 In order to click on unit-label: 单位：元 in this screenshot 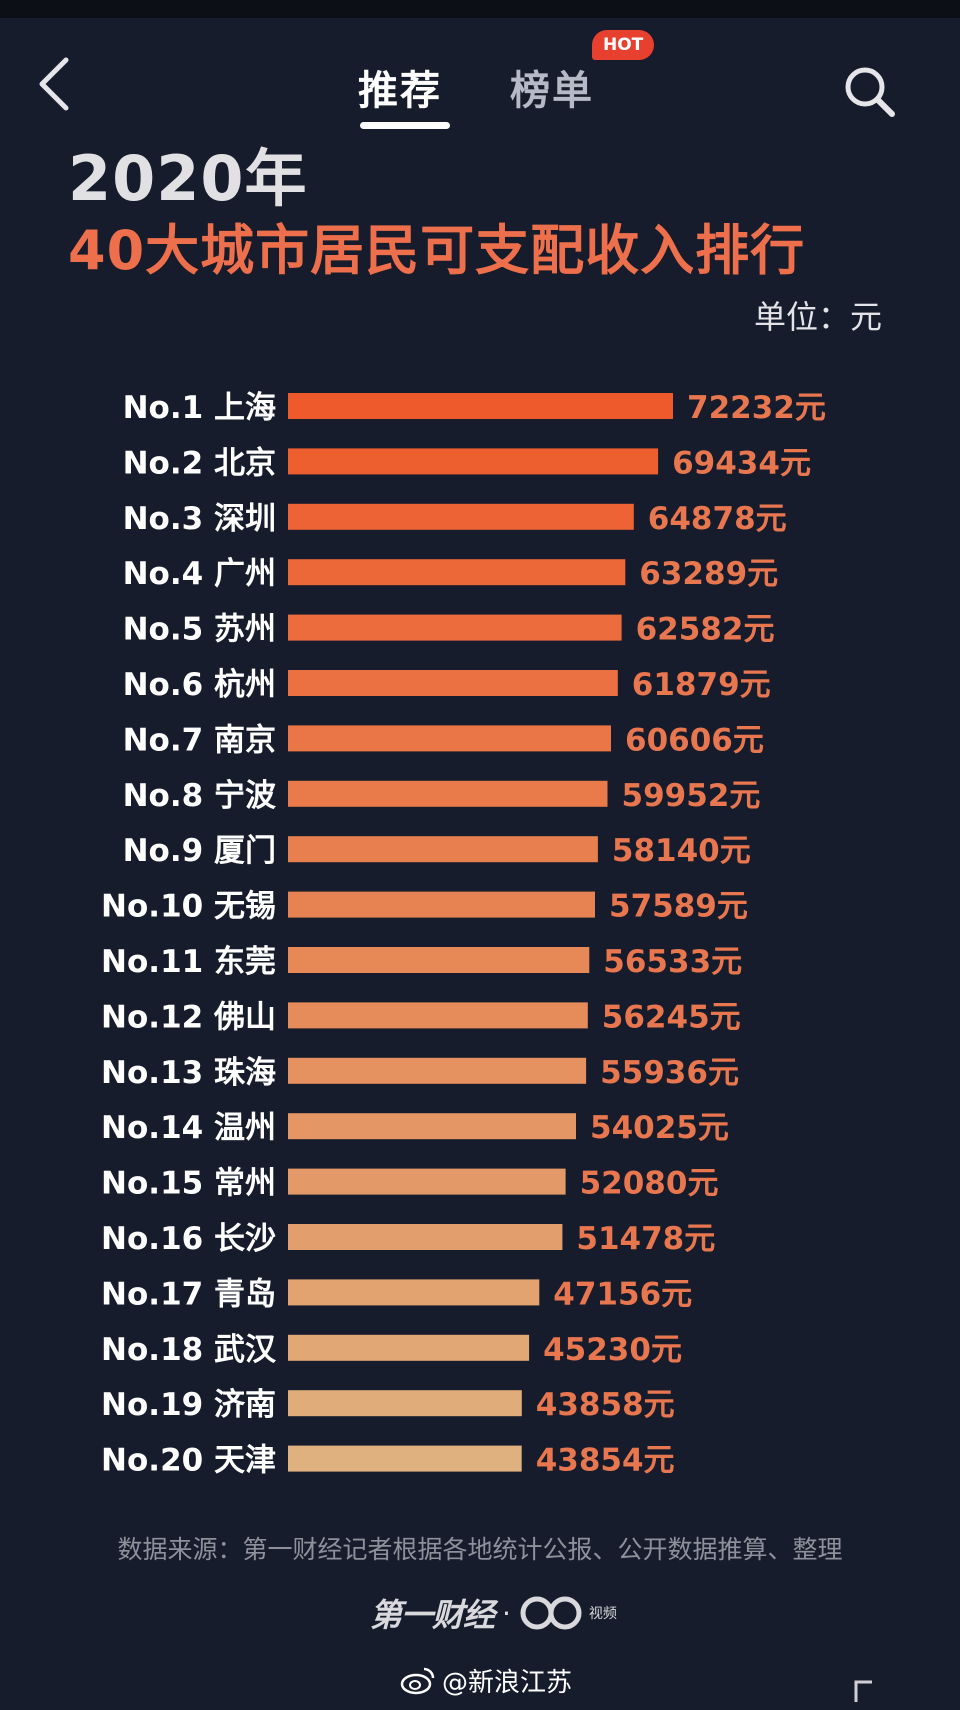, I will do `click(817, 317)`.